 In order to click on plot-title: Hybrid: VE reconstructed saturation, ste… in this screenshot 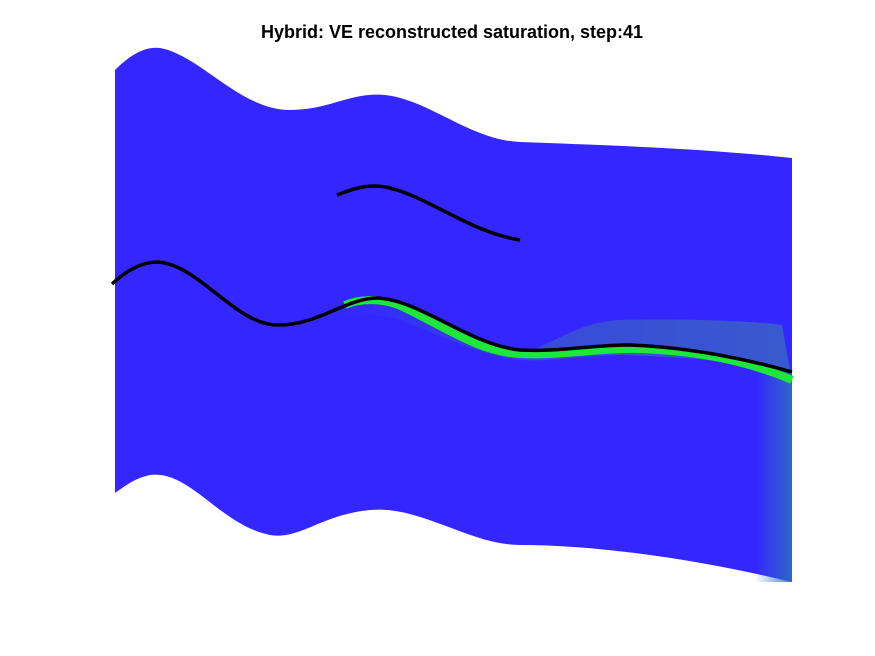, I will do `click(452, 32)`.